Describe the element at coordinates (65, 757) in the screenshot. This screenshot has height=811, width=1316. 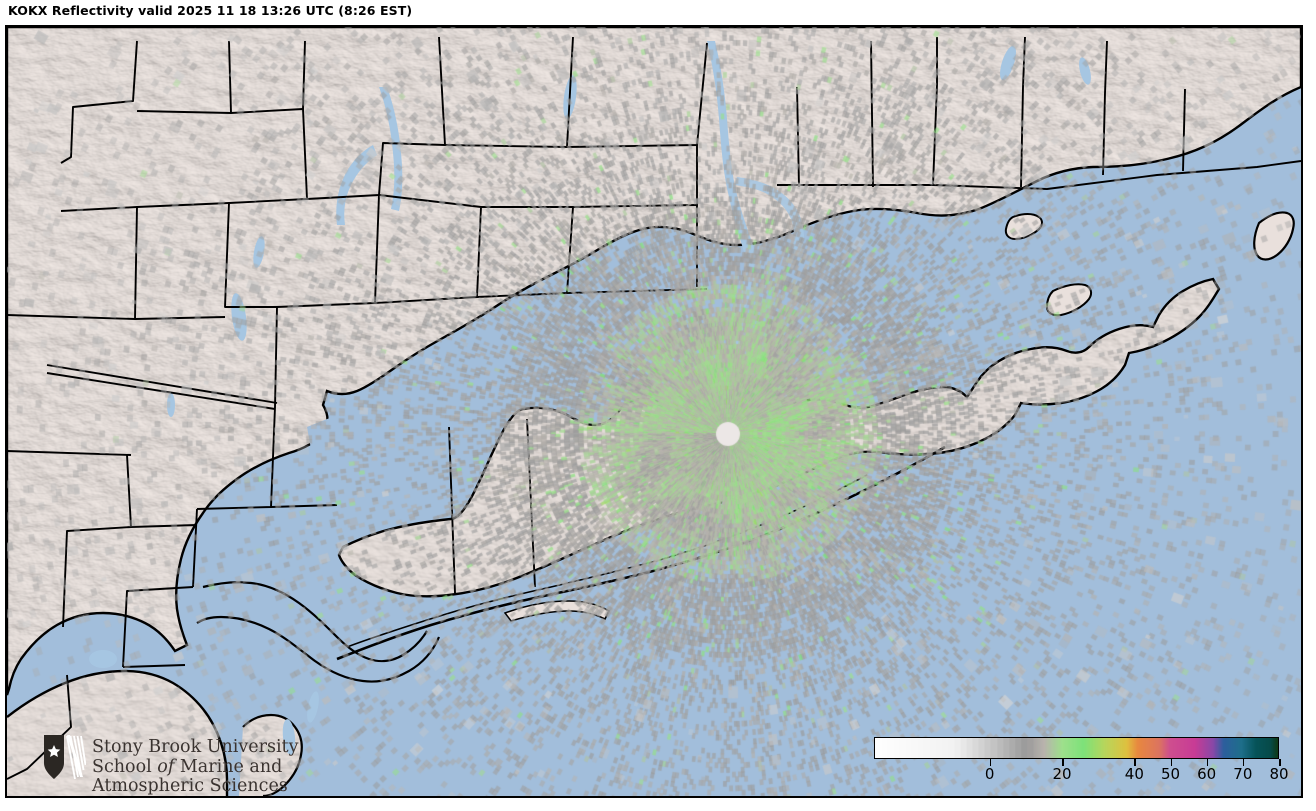
I see `shield-icon` at that location.